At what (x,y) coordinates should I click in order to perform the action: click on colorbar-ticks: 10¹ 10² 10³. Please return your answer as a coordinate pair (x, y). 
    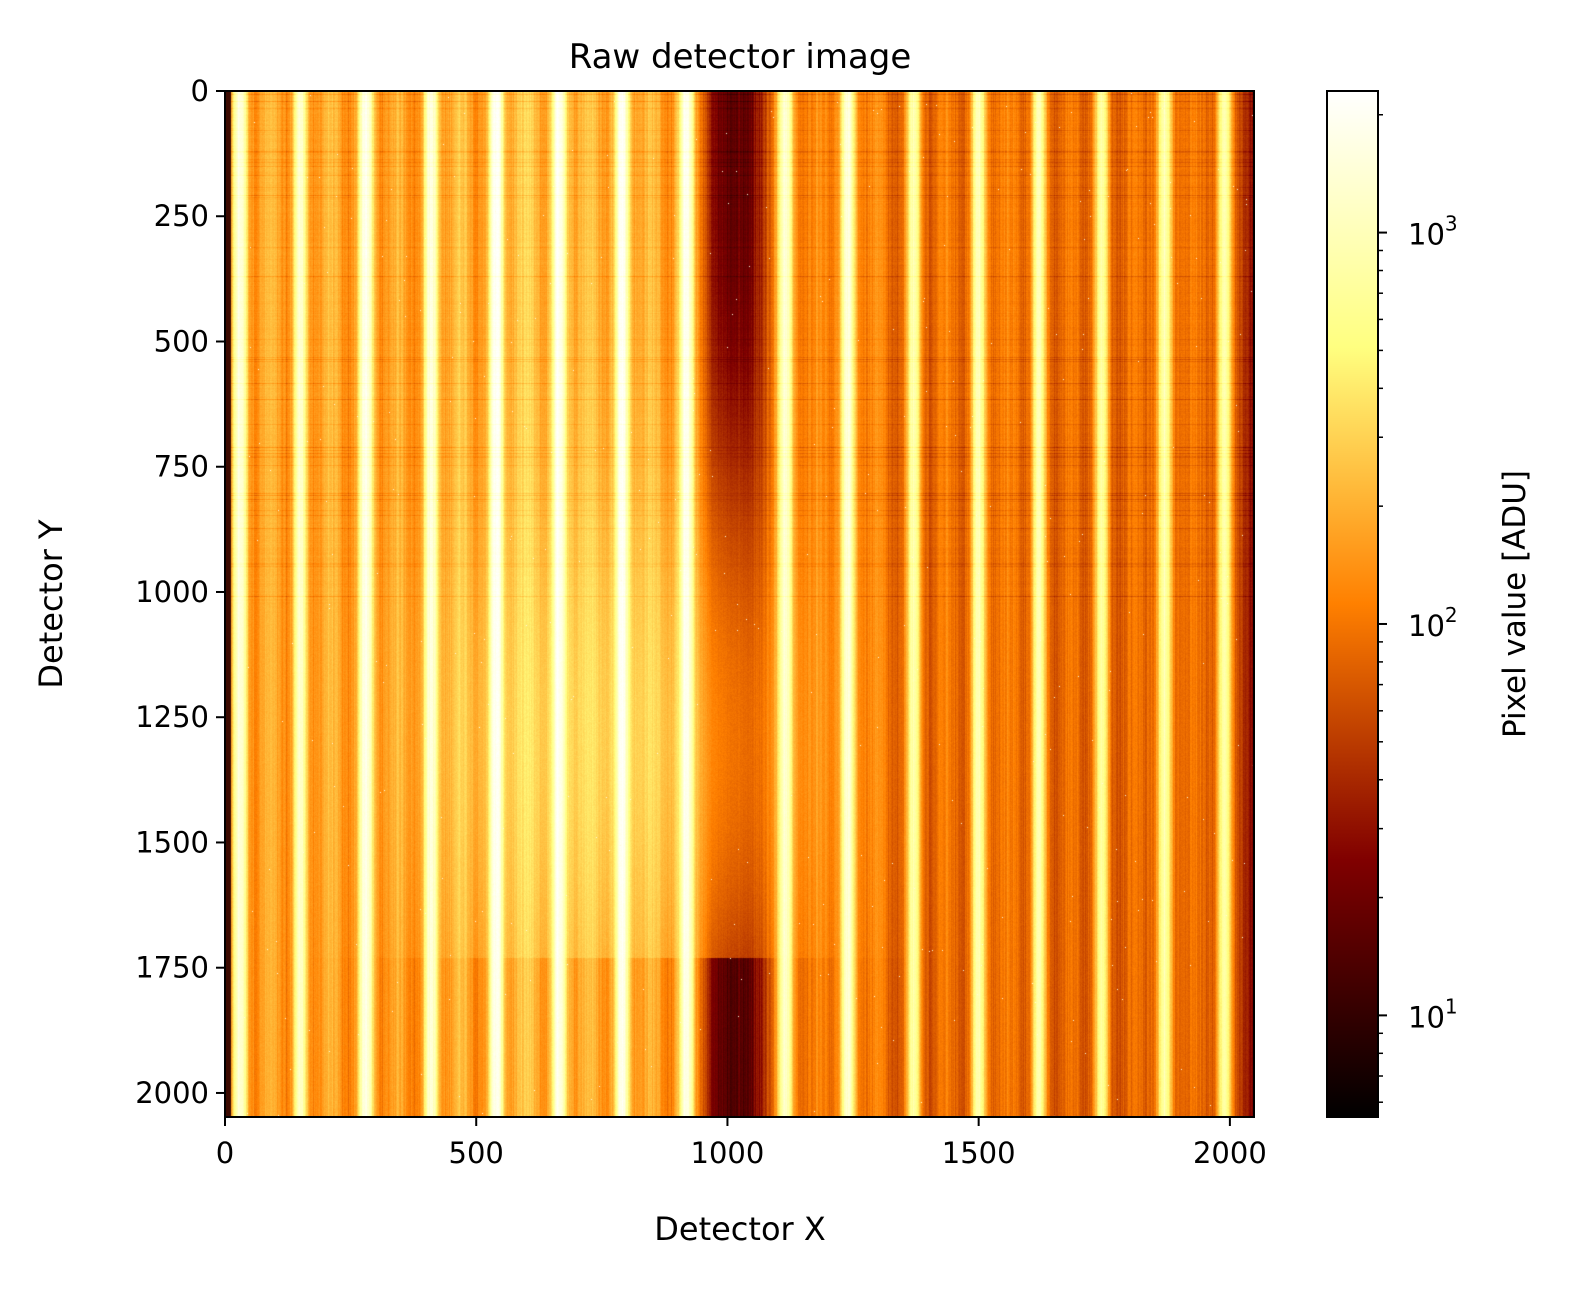
    Looking at the image, I should click on (1418, 608).